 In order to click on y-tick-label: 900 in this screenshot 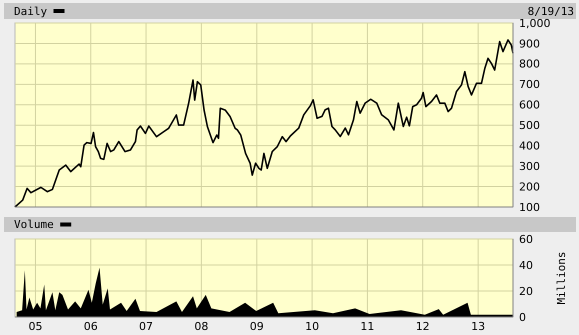, I will do `click(529, 43)`.